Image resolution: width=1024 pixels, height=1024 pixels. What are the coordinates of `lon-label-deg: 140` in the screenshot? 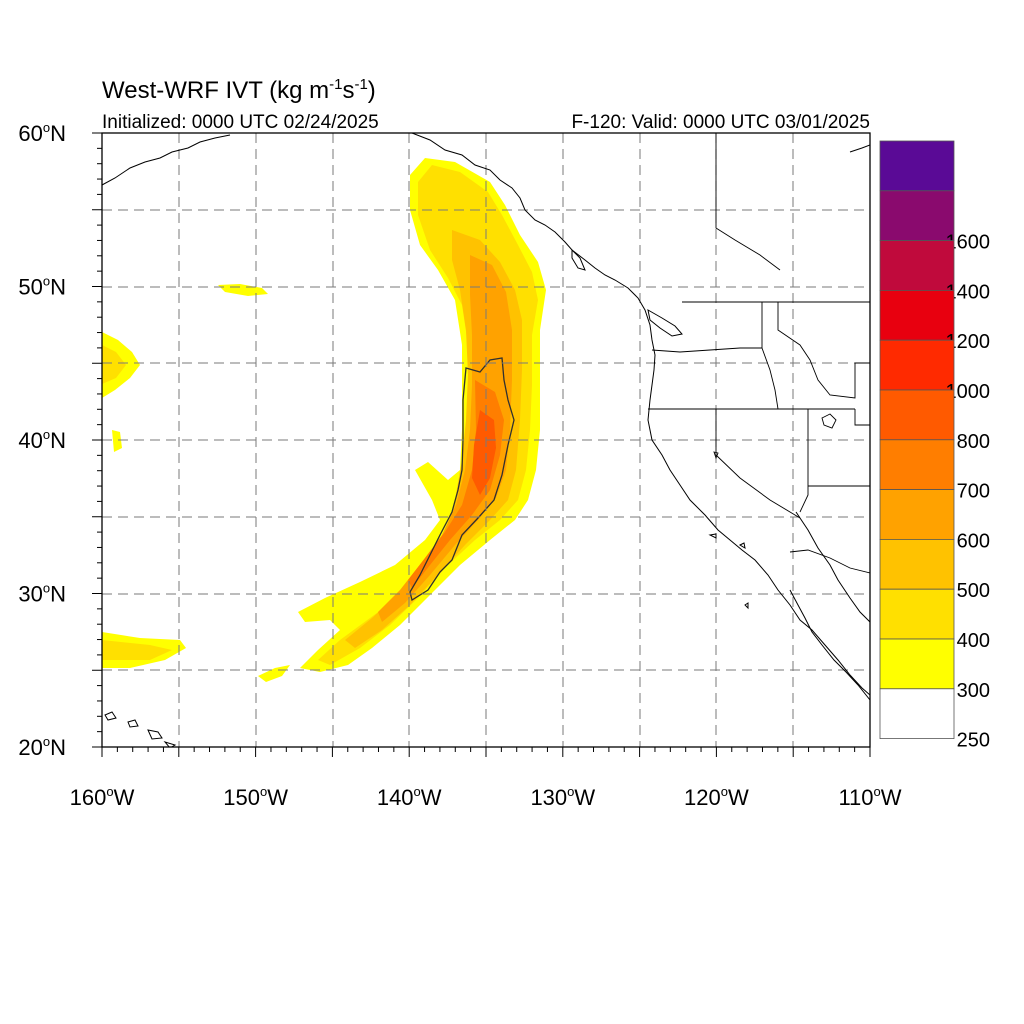 It's located at (395, 797).